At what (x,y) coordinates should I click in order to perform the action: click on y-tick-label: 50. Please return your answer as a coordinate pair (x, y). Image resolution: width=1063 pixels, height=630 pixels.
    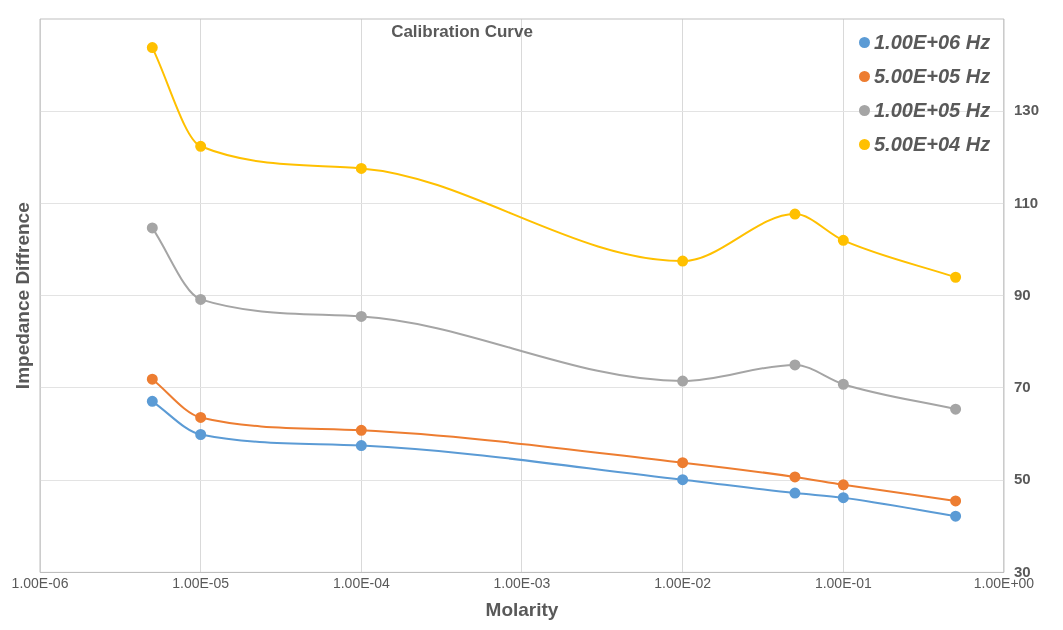
    Looking at the image, I should click on (1022, 479).